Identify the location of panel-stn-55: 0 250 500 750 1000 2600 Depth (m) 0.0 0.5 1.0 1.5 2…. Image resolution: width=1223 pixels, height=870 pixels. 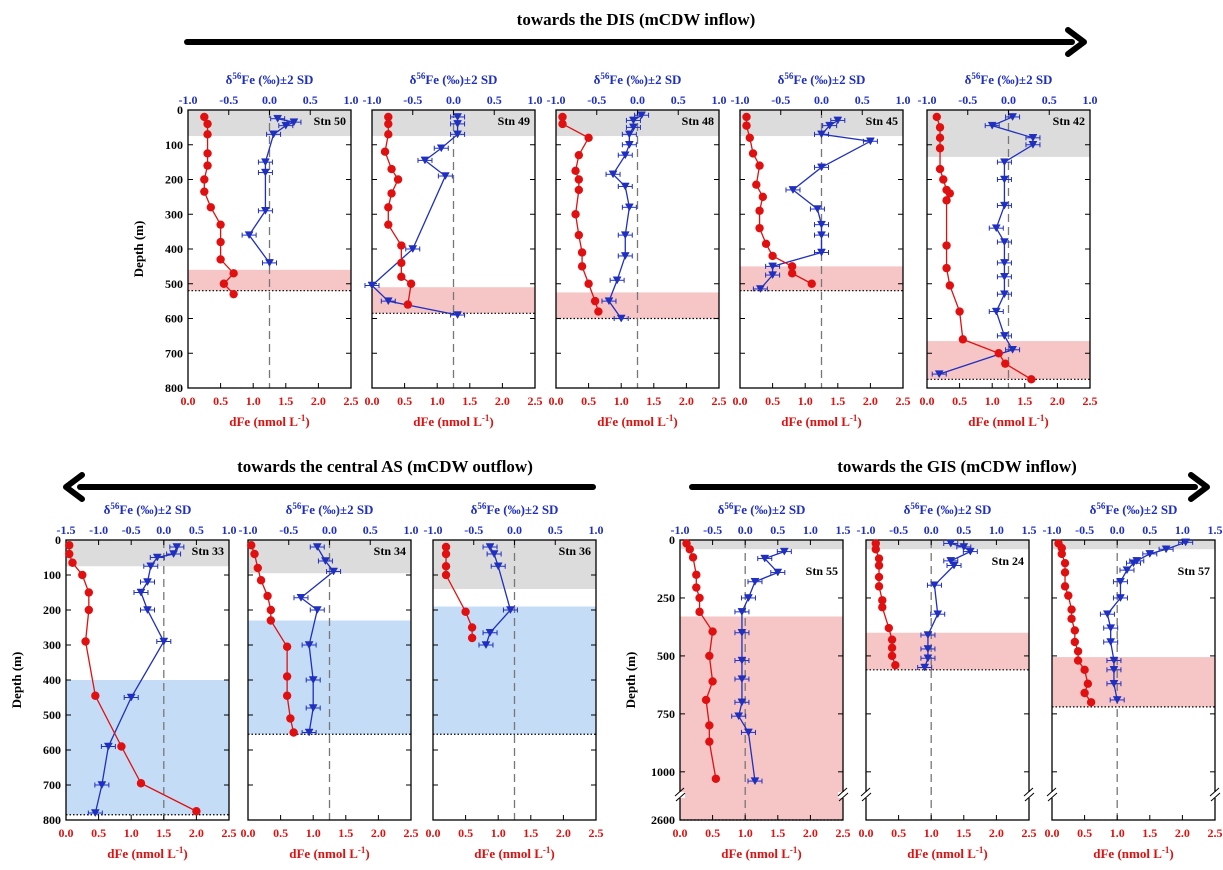
(737, 681).